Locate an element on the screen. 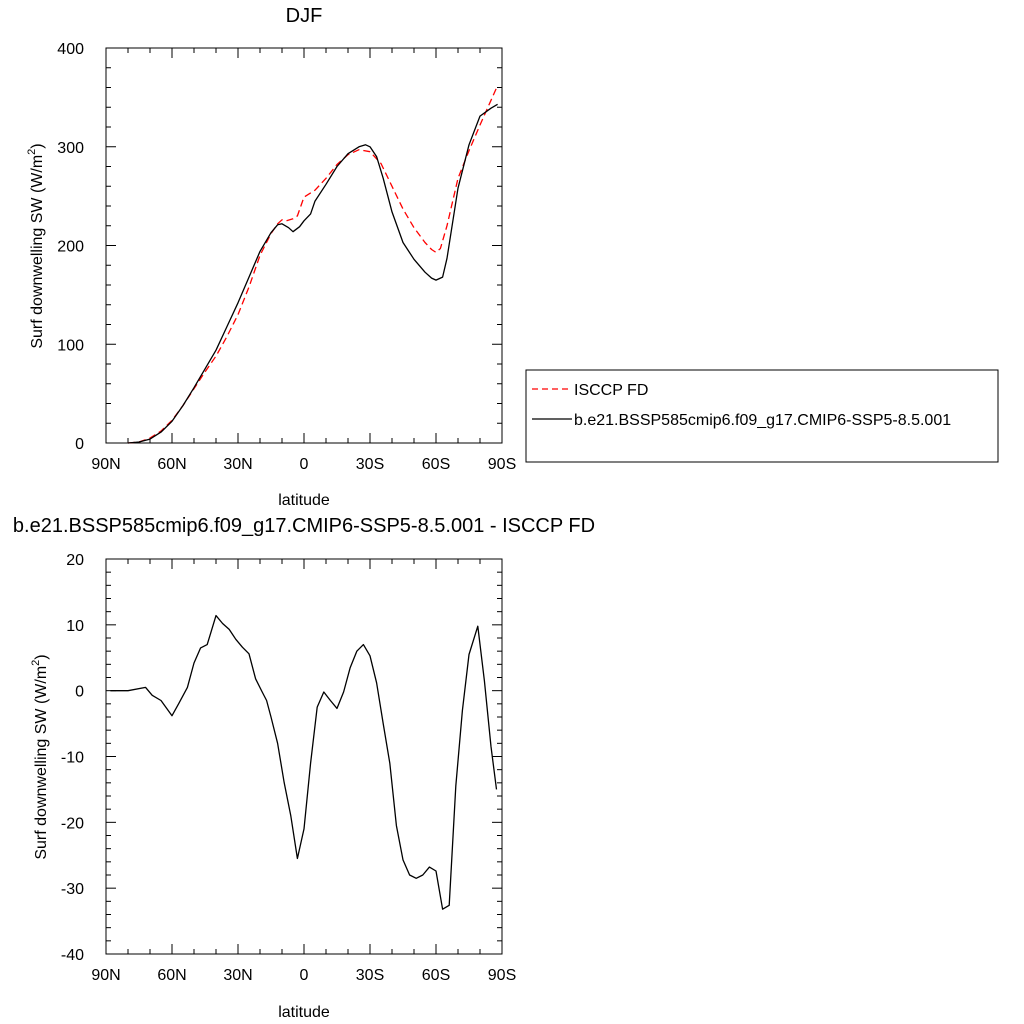 This screenshot has width=1024, height=1024. y-tick-label: -10 is located at coordinates (72, 758).